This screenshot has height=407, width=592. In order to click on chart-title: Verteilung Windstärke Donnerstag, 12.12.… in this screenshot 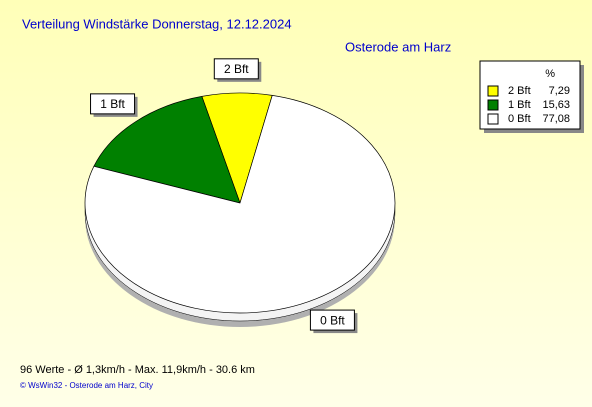, I will do `click(157, 23)`.